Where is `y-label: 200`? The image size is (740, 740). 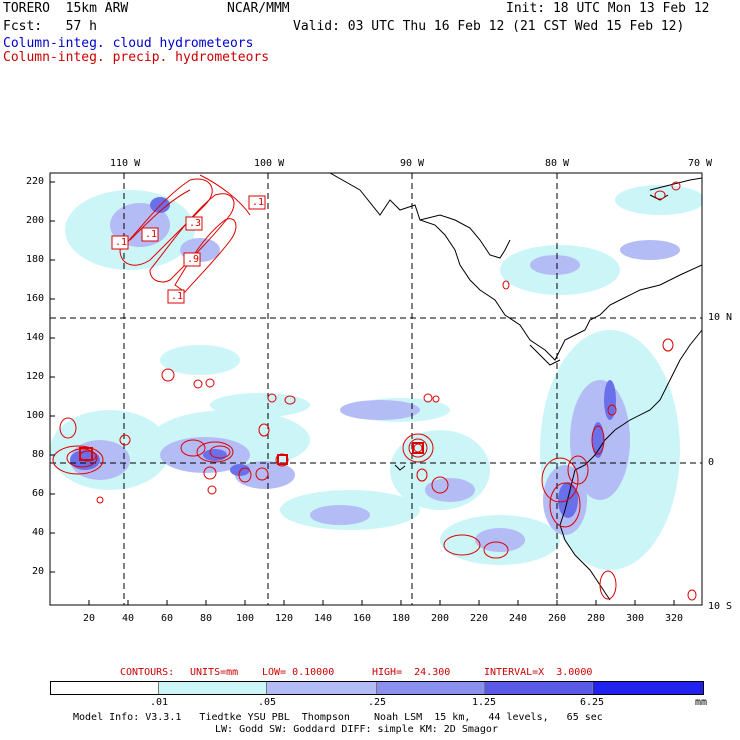 y-label: 200 is located at coordinates (35, 220).